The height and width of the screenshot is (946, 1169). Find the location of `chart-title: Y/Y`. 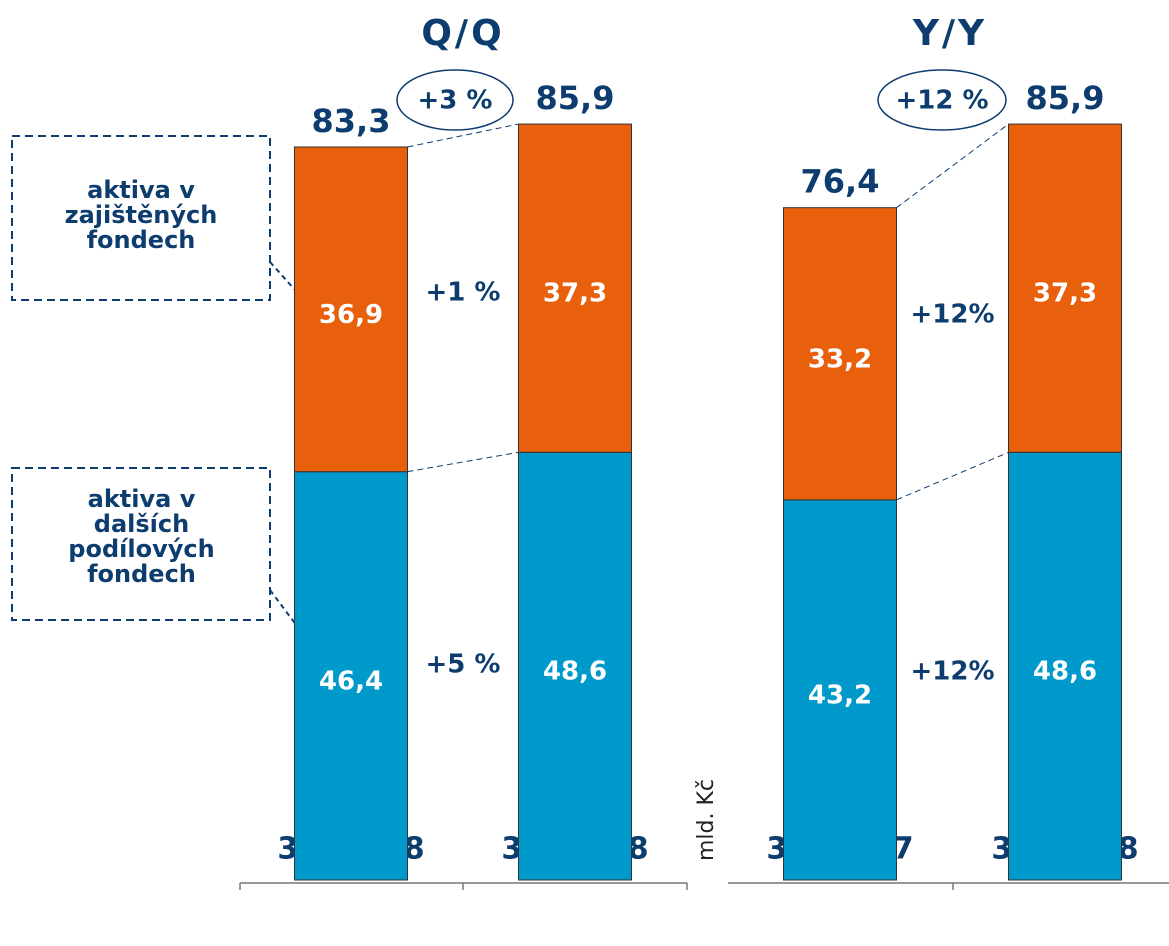

chart-title: Y/Y is located at coordinates (949, 33).